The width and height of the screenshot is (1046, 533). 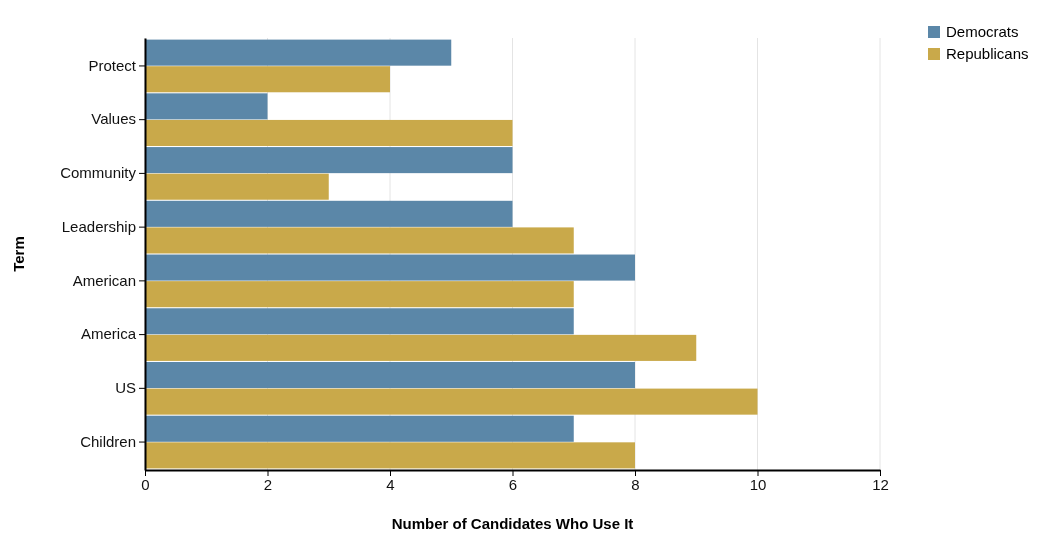 I want to click on y-tick-label: Values, so click(x=113, y=119).